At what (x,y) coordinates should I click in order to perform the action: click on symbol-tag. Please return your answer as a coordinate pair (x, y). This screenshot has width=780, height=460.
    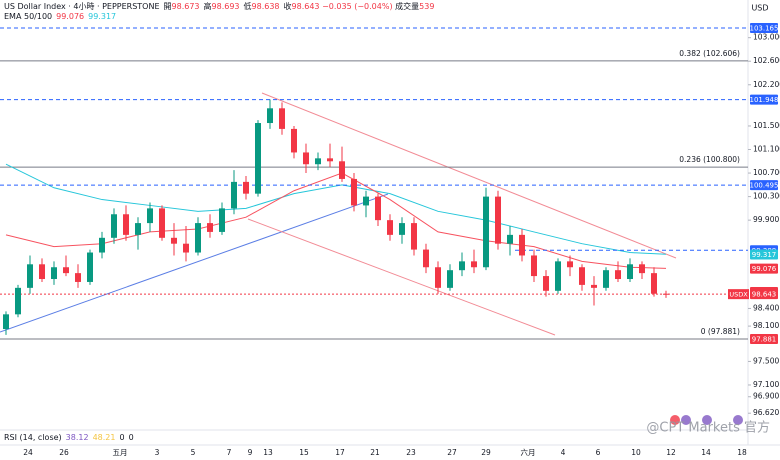
    Looking at the image, I should click on (738, 294).